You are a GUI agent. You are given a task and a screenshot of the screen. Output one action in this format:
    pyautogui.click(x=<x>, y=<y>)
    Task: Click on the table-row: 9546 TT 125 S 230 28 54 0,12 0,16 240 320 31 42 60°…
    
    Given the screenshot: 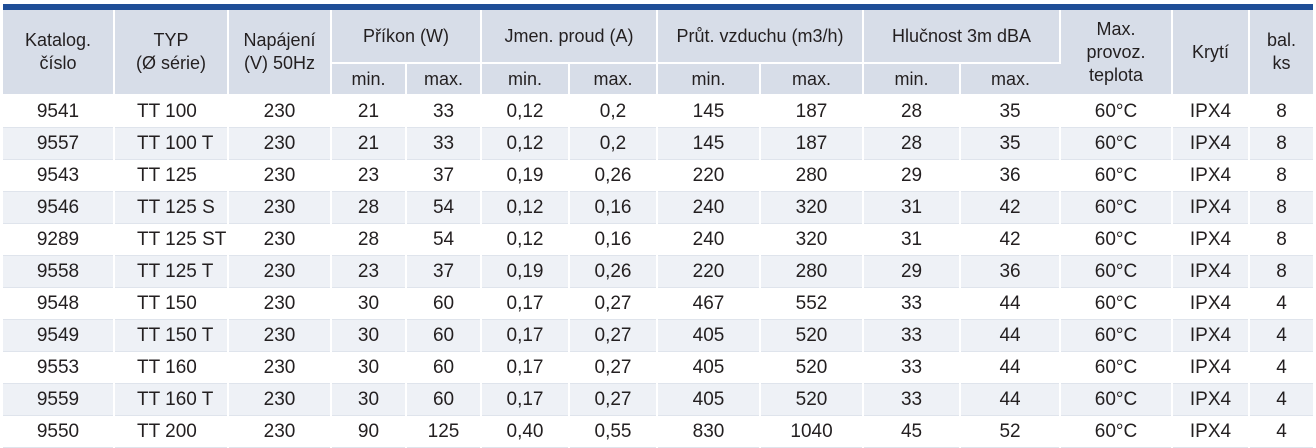 What is the action you would take?
    pyautogui.click(x=658, y=207)
    